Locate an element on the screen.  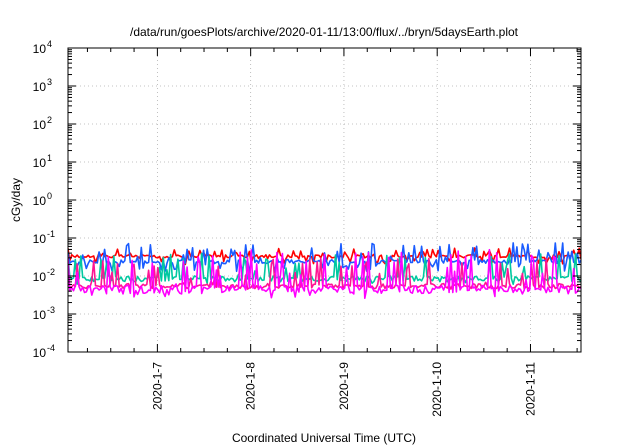
y-axis-label: cGy/day is located at coordinates (16, 200).